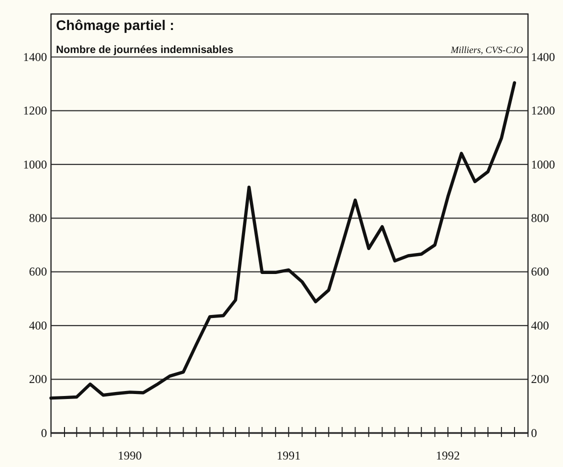  Describe the element at coordinates (38, 379) in the screenshot. I see `y-tick-label: 200` at that location.